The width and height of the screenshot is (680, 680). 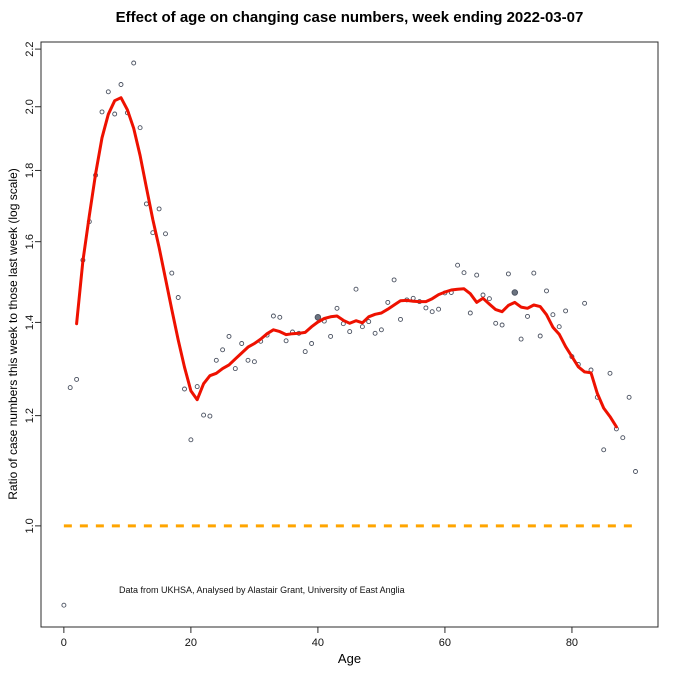 I want to click on y-tick-label: 1.4, so click(x=30, y=322).